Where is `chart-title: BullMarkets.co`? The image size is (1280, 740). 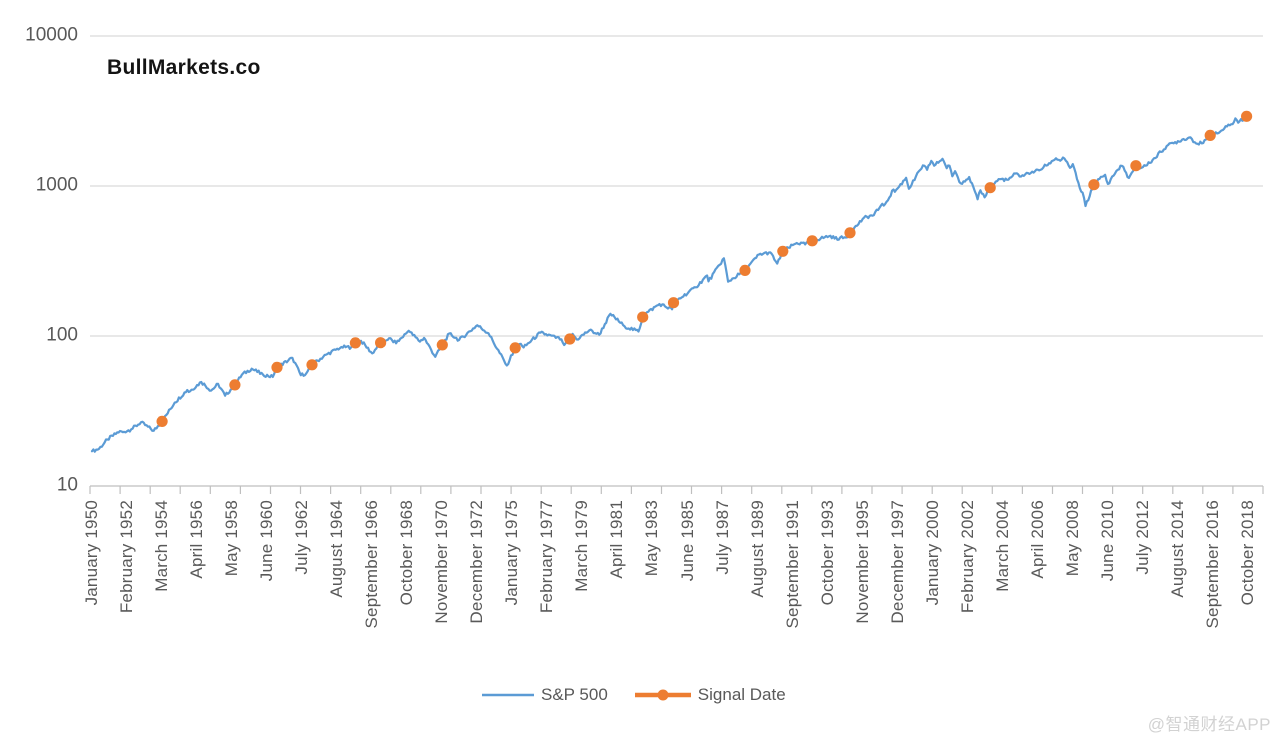 chart-title: BullMarkets.co is located at coordinates (184, 67).